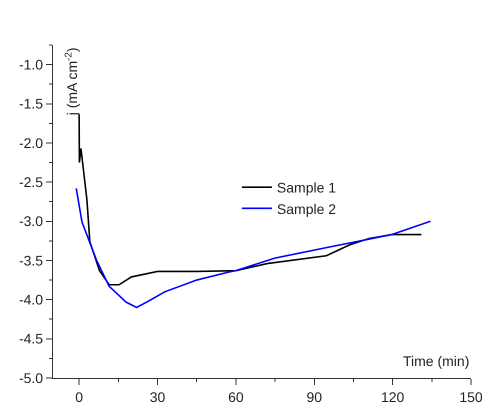  What do you see at coordinates (31, 300) in the screenshot?
I see `y-tick-label: -4.0` at bounding box center [31, 300].